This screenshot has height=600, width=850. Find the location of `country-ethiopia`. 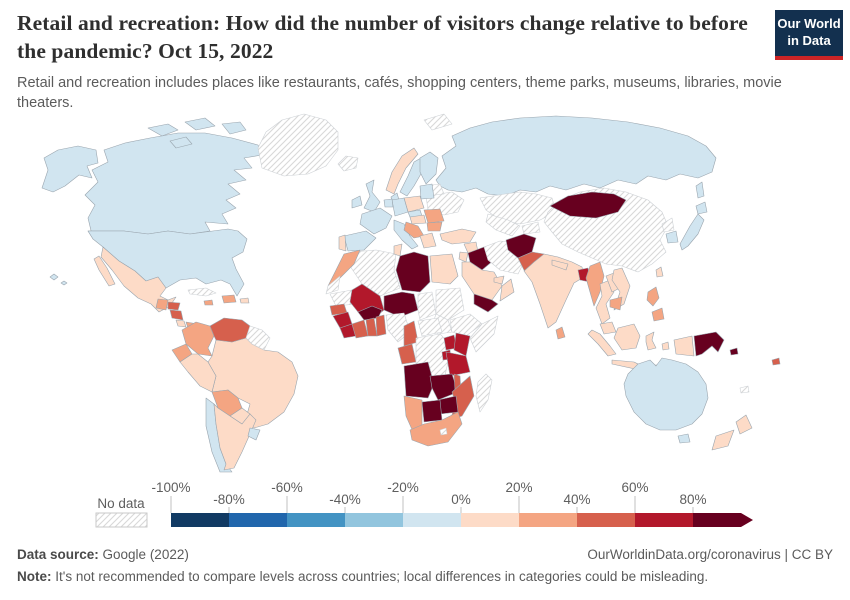

country-ethiopia is located at coordinates (466, 325).